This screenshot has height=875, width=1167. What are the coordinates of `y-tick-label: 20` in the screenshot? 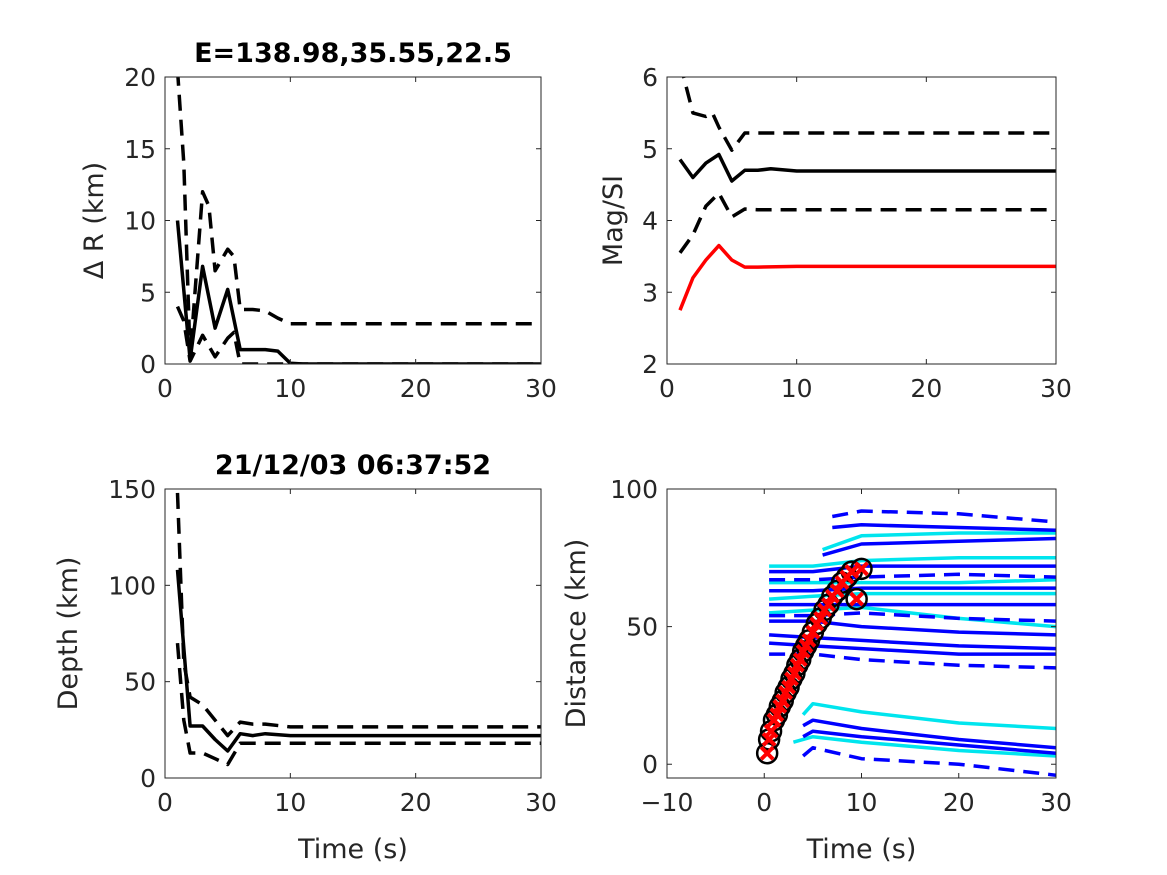 It's located at (140, 77).